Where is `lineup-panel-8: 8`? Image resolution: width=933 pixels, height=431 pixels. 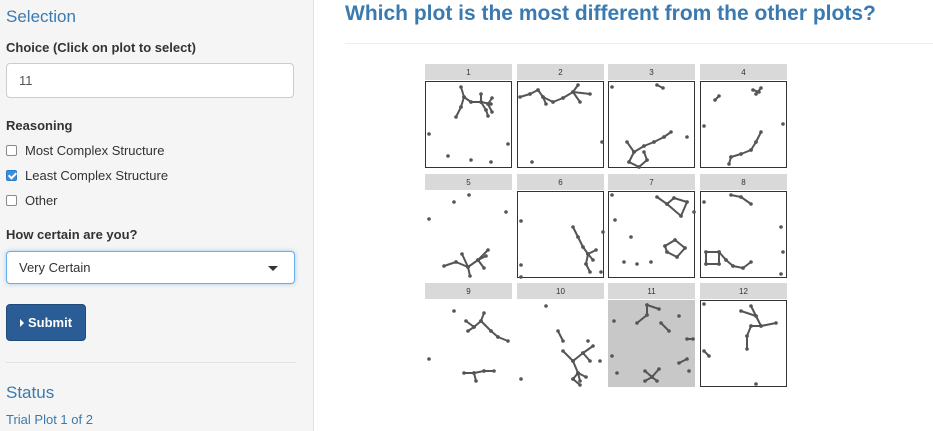
lineup-panel-8: 8 is located at coordinates (743, 226).